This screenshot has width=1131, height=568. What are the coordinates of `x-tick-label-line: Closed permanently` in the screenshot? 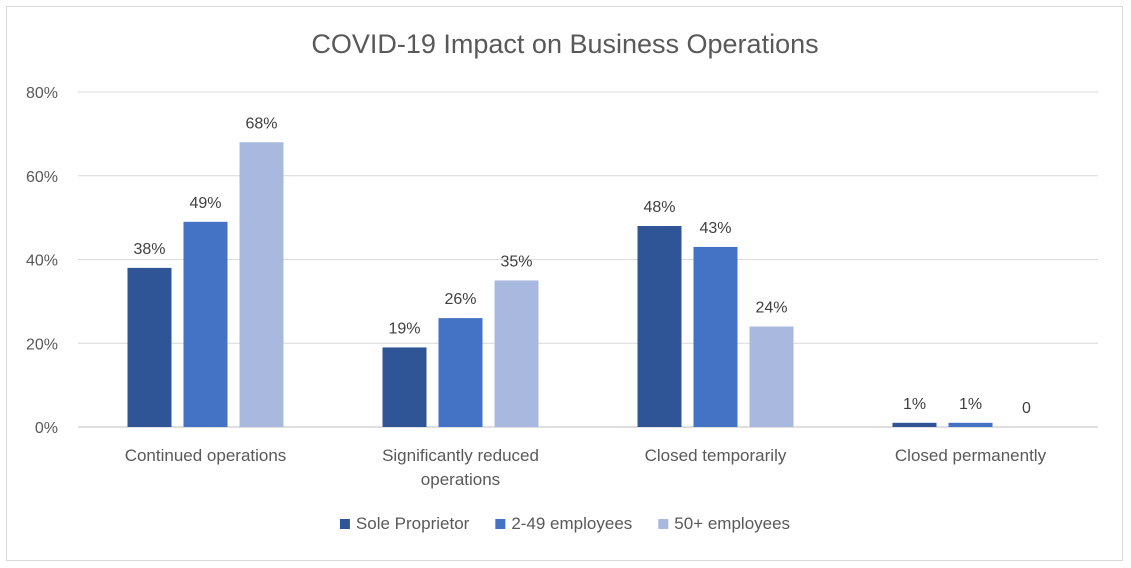 It's located at (971, 455).